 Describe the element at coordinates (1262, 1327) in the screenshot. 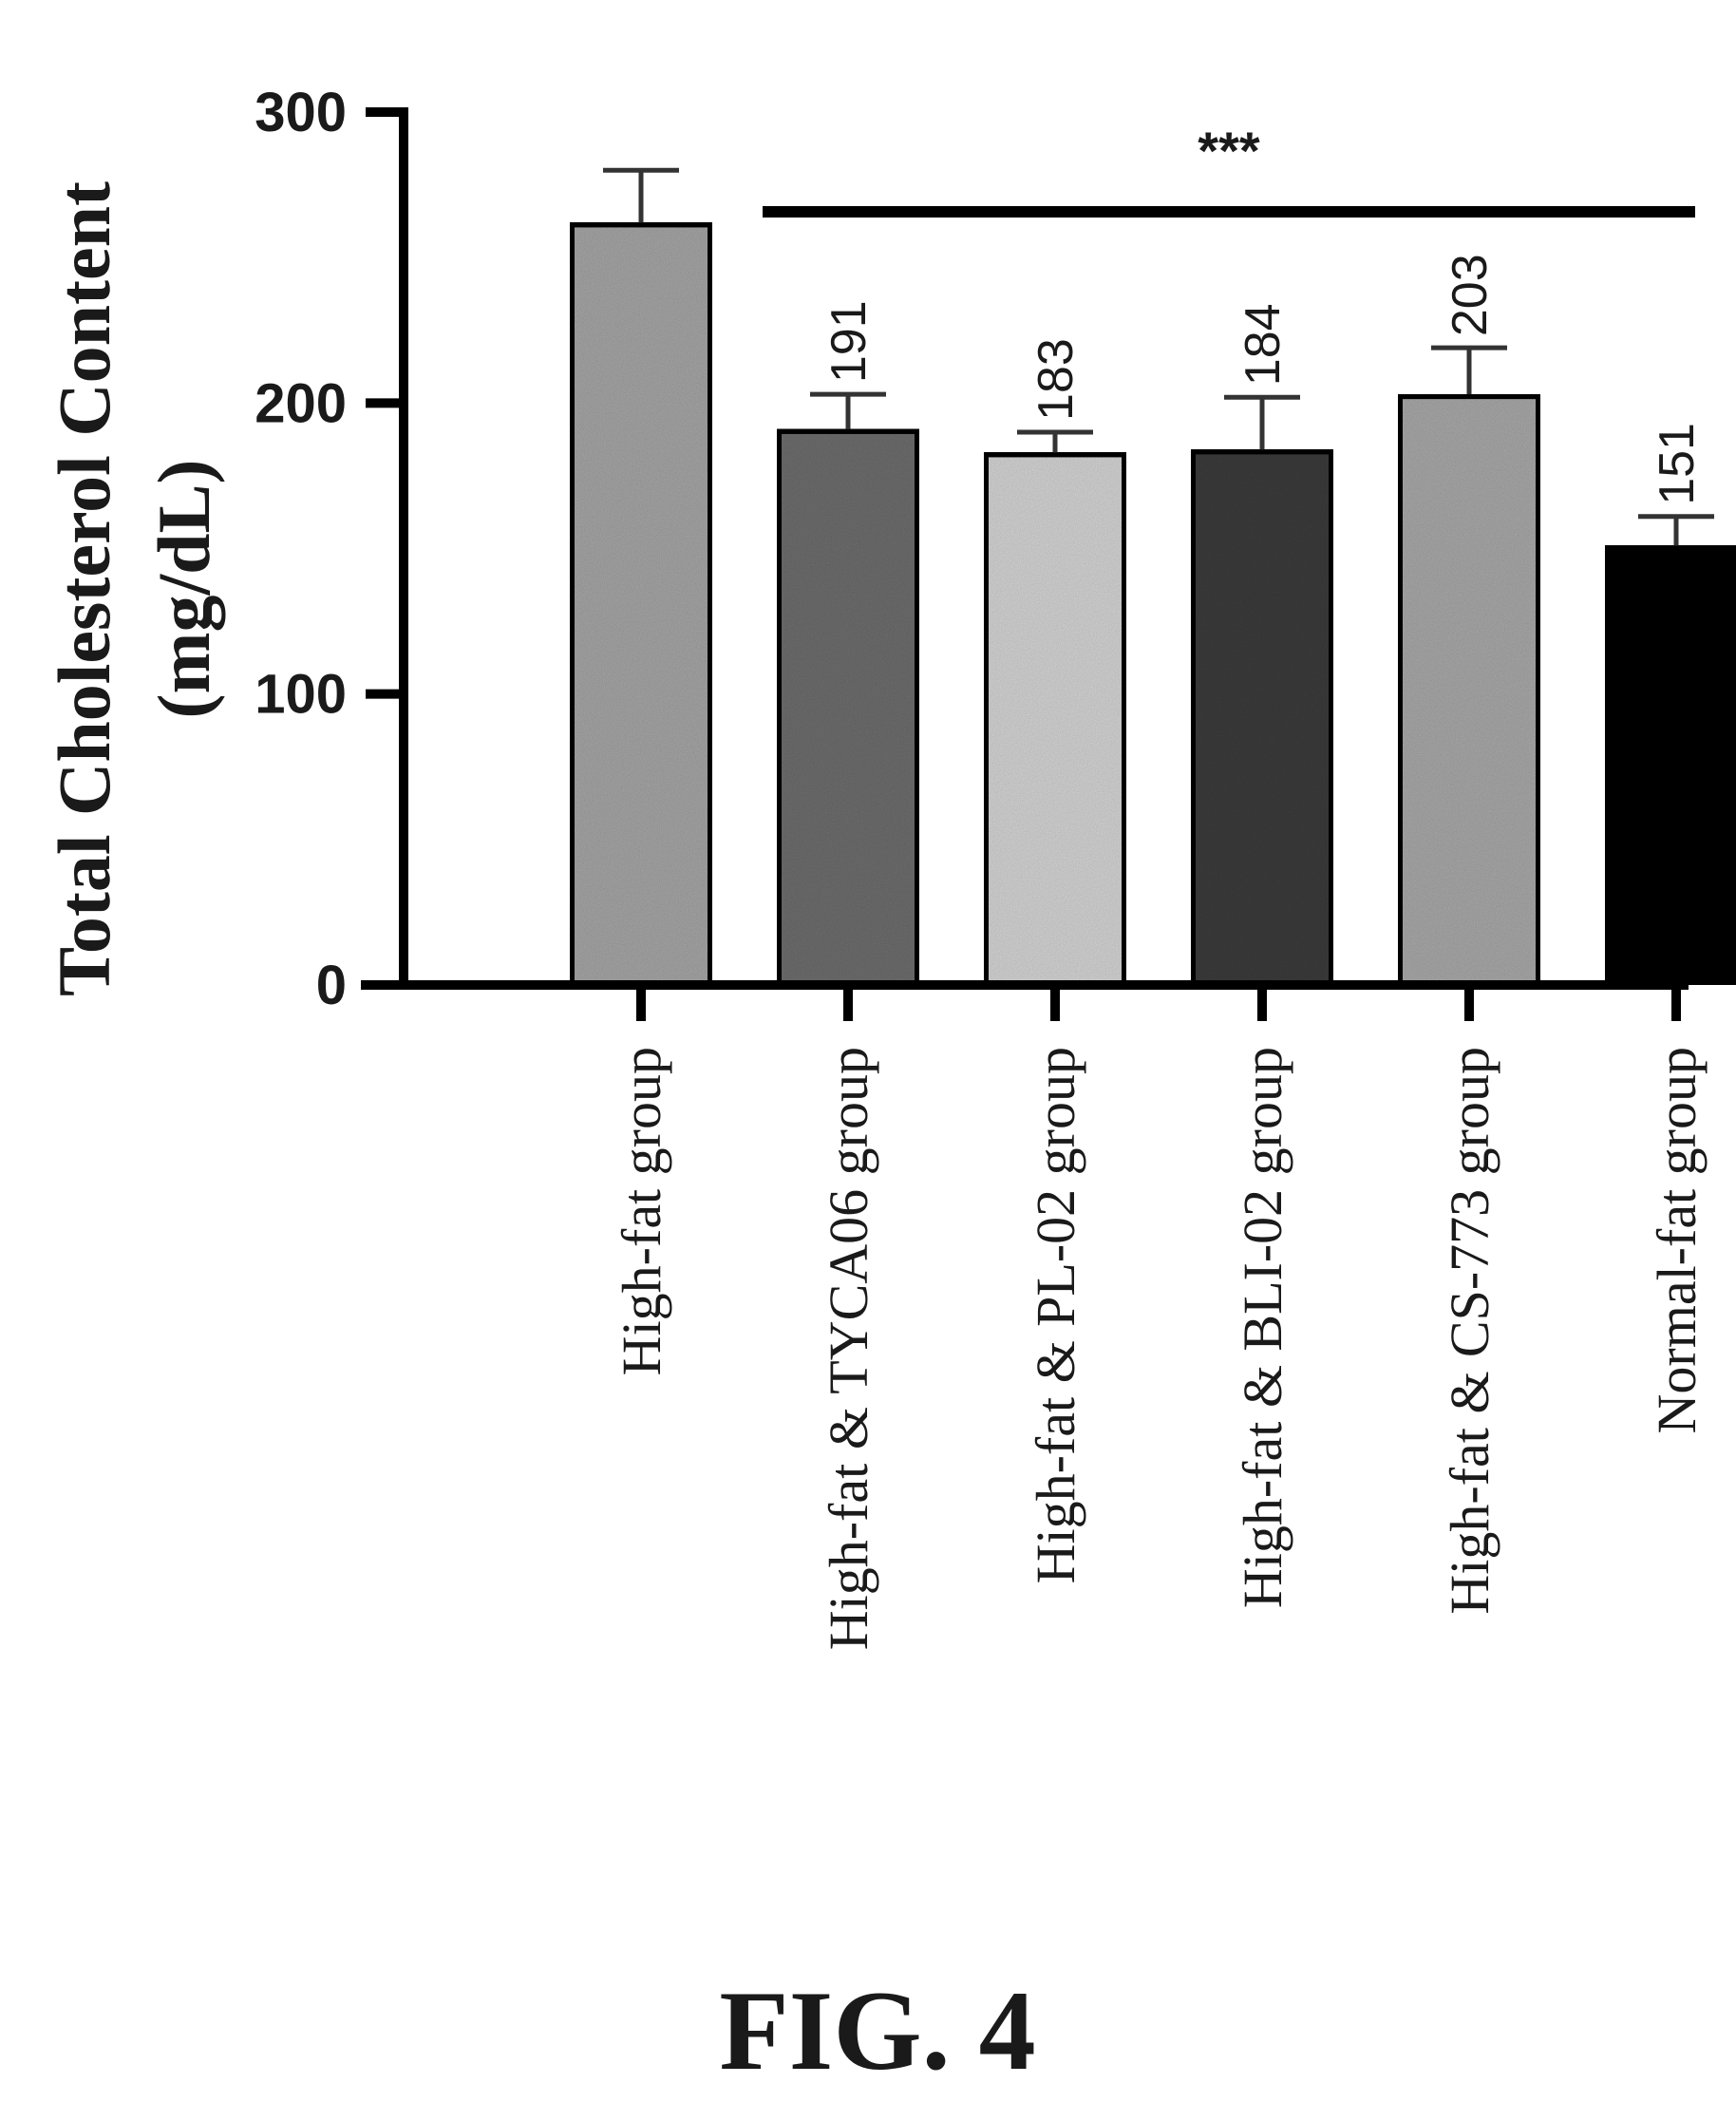

I see `category-label-3: High-fat & BLI-02 group` at that location.